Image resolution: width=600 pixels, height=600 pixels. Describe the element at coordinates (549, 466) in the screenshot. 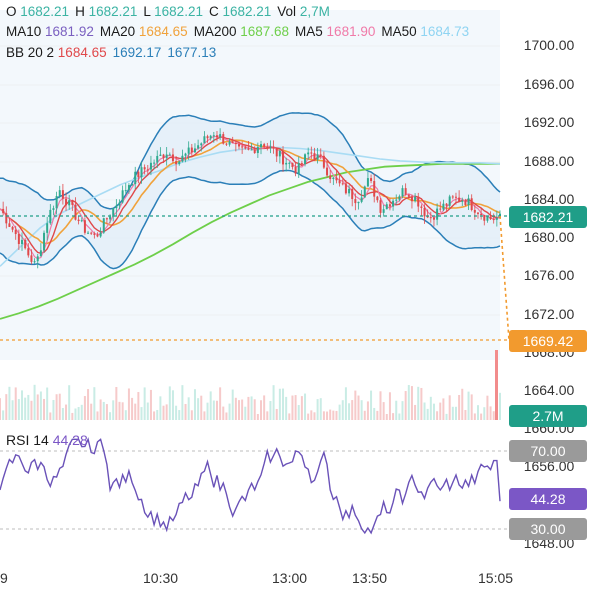

I see `price-tick: 1656.00` at that location.